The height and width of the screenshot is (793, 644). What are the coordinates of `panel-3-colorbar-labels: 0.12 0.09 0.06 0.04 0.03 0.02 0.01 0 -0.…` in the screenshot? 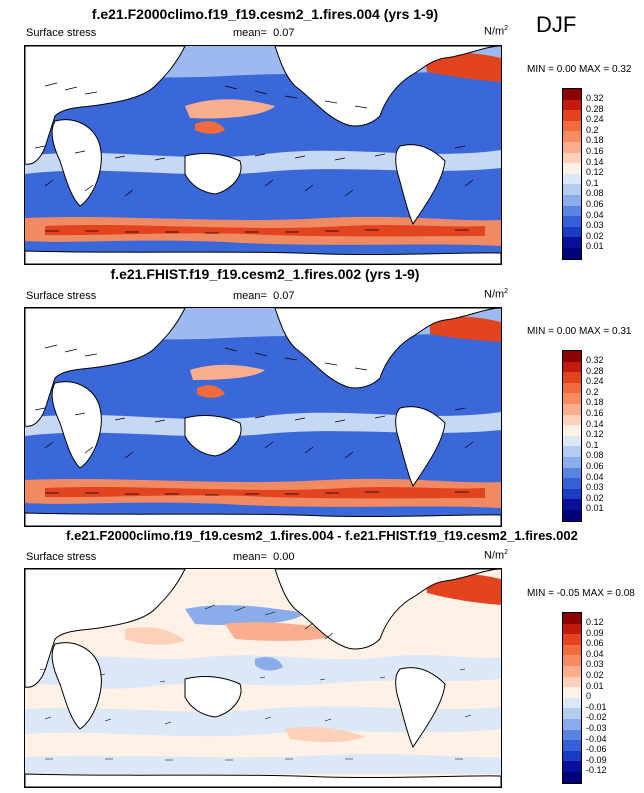 It's located at (611, 697).